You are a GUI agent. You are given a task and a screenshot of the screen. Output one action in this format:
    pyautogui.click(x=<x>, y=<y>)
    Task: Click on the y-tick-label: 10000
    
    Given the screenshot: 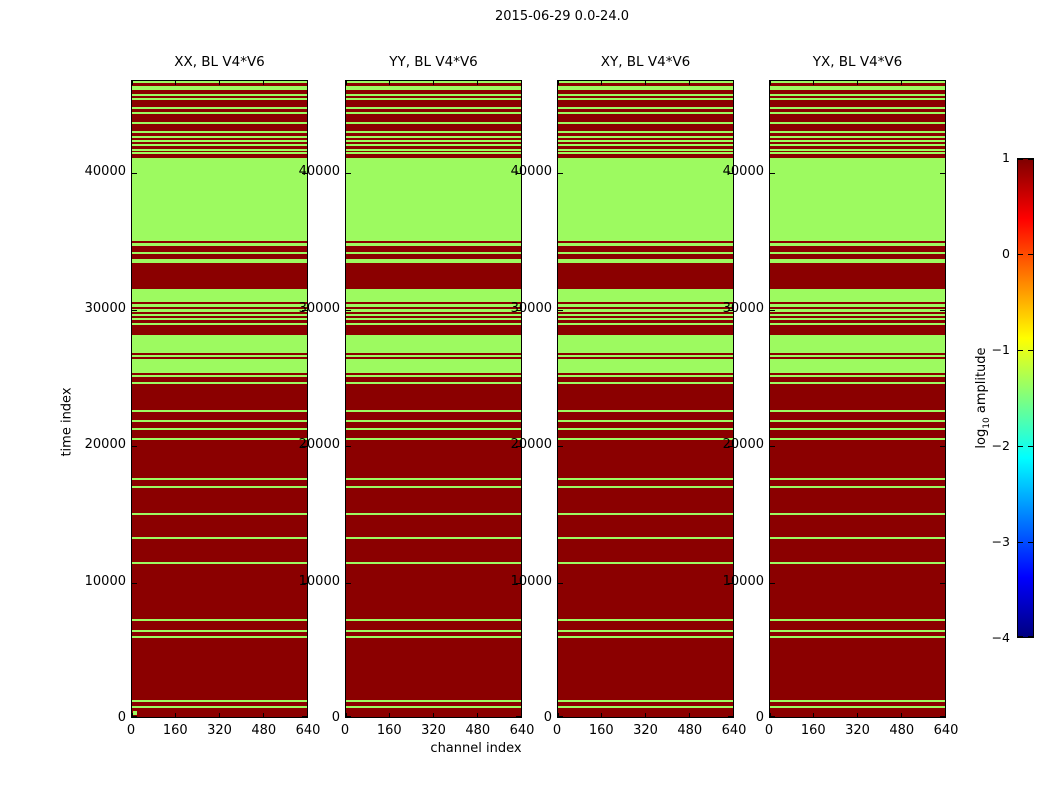 What is the action you would take?
    pyautogui.click(x=319, y=581)
    